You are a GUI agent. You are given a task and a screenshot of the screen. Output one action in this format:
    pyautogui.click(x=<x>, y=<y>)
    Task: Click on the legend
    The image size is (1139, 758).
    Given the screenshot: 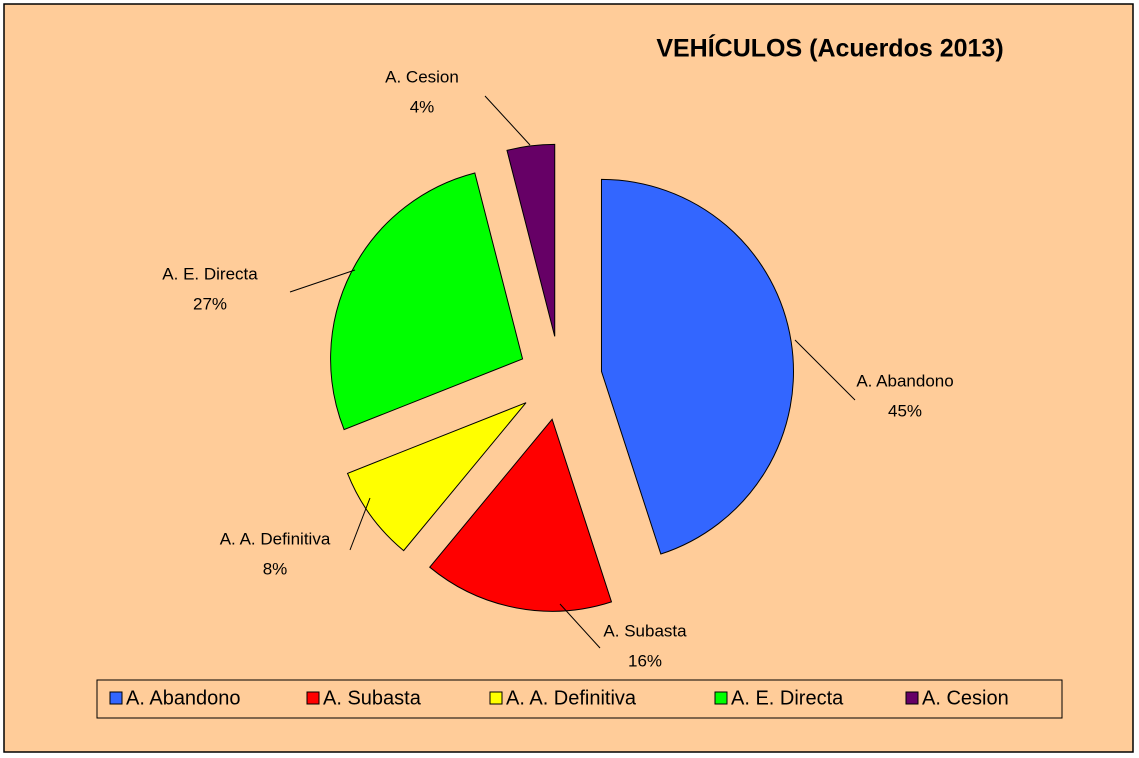 What is the action you would take?
    pyautogui.click(x=579, y=699)
    